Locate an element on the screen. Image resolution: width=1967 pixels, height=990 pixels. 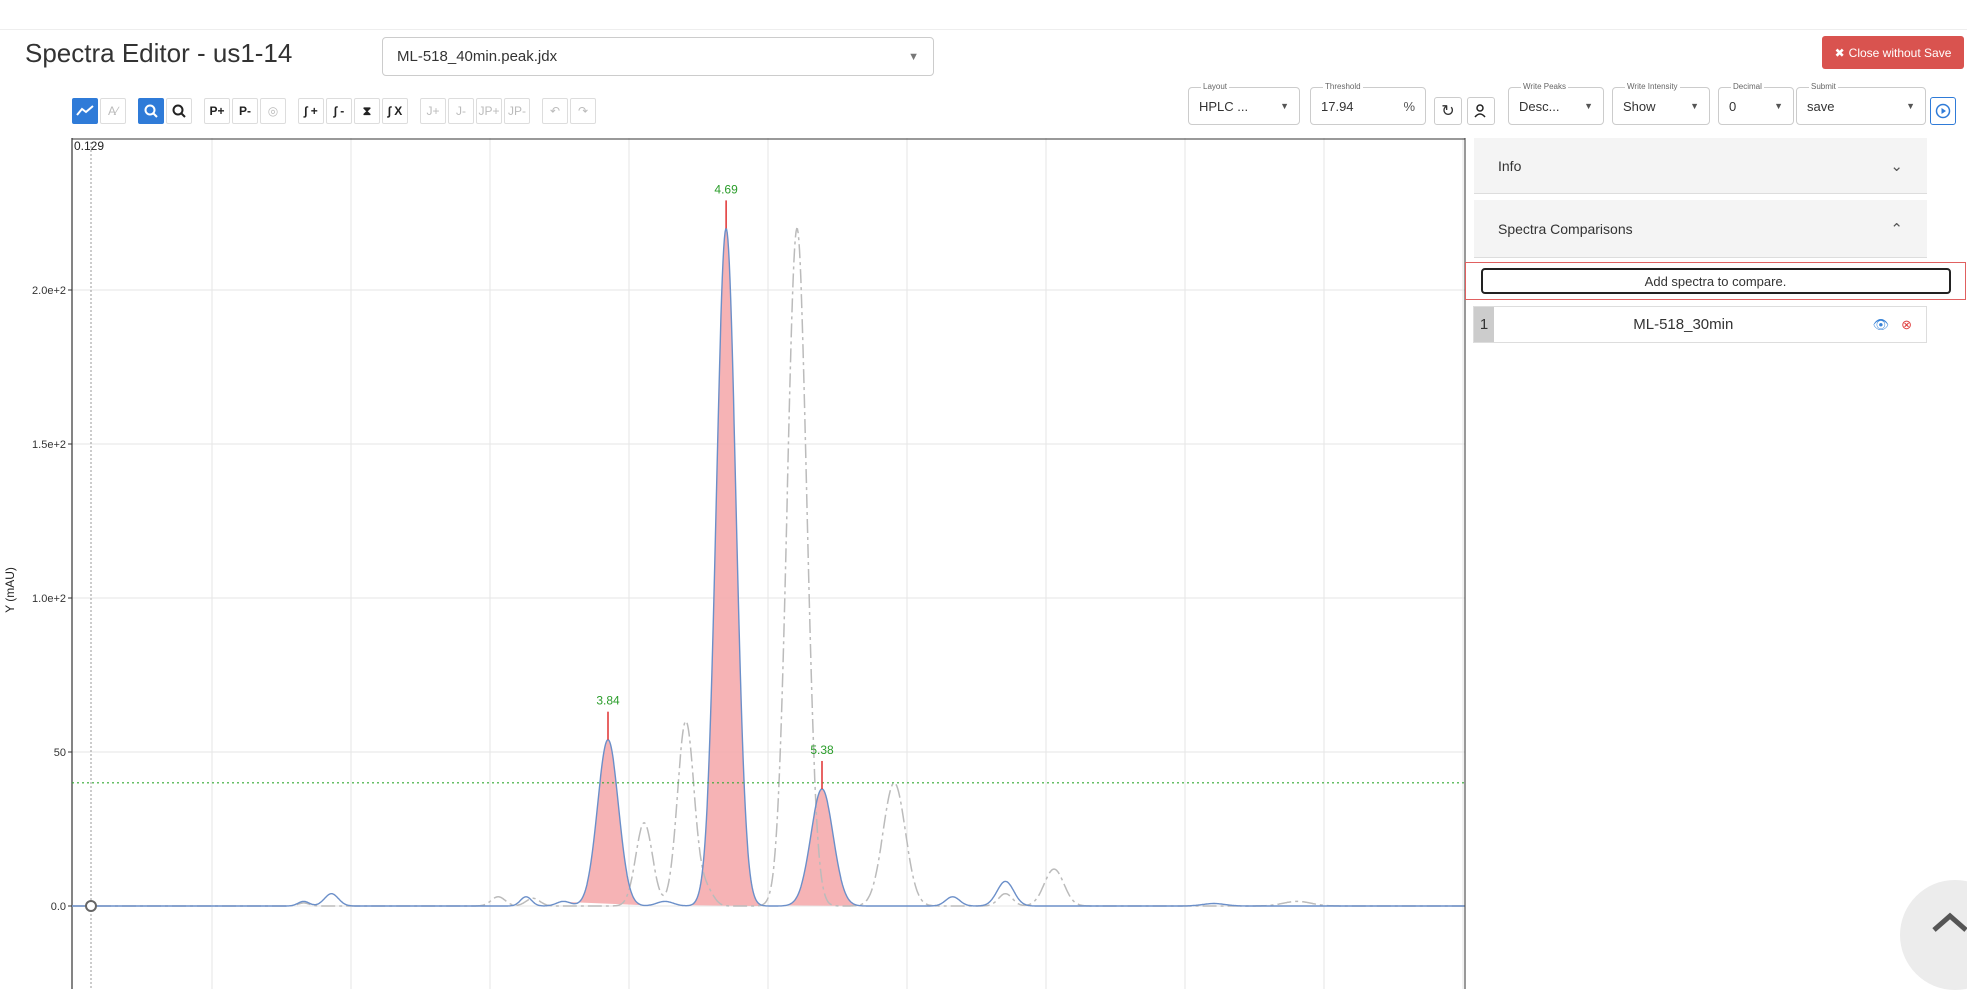
peak-label: 3.84 is located at coordinates (608, 701).